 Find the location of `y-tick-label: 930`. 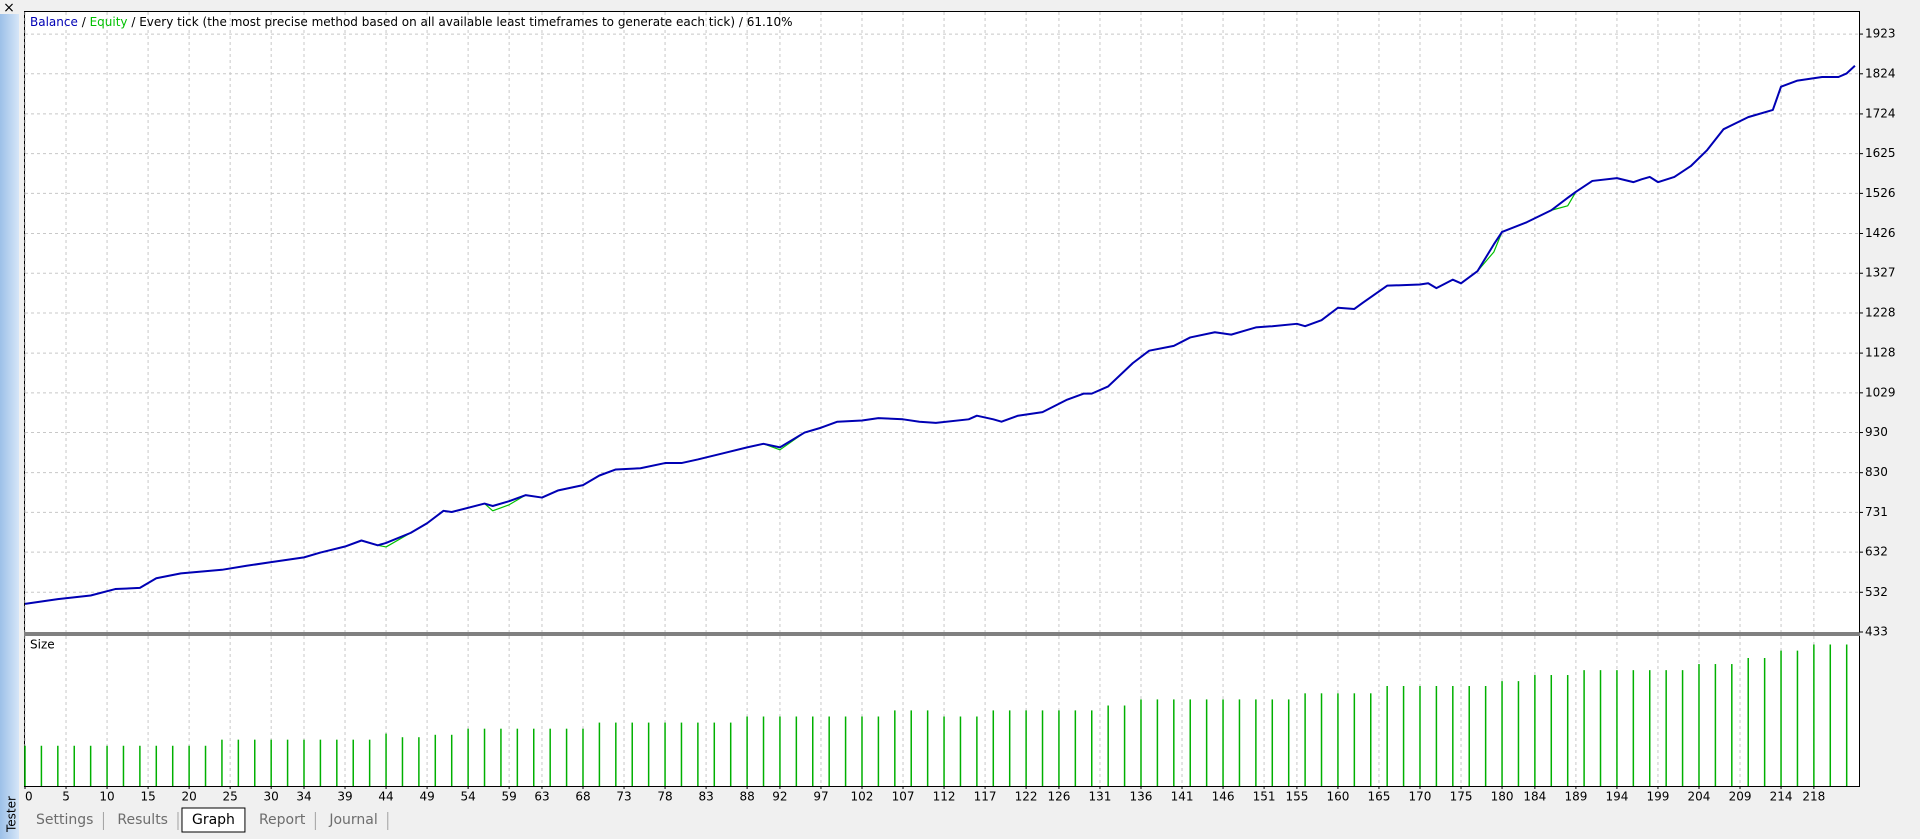

y-tick-label: 930 is located at coordinates (1876, 432).